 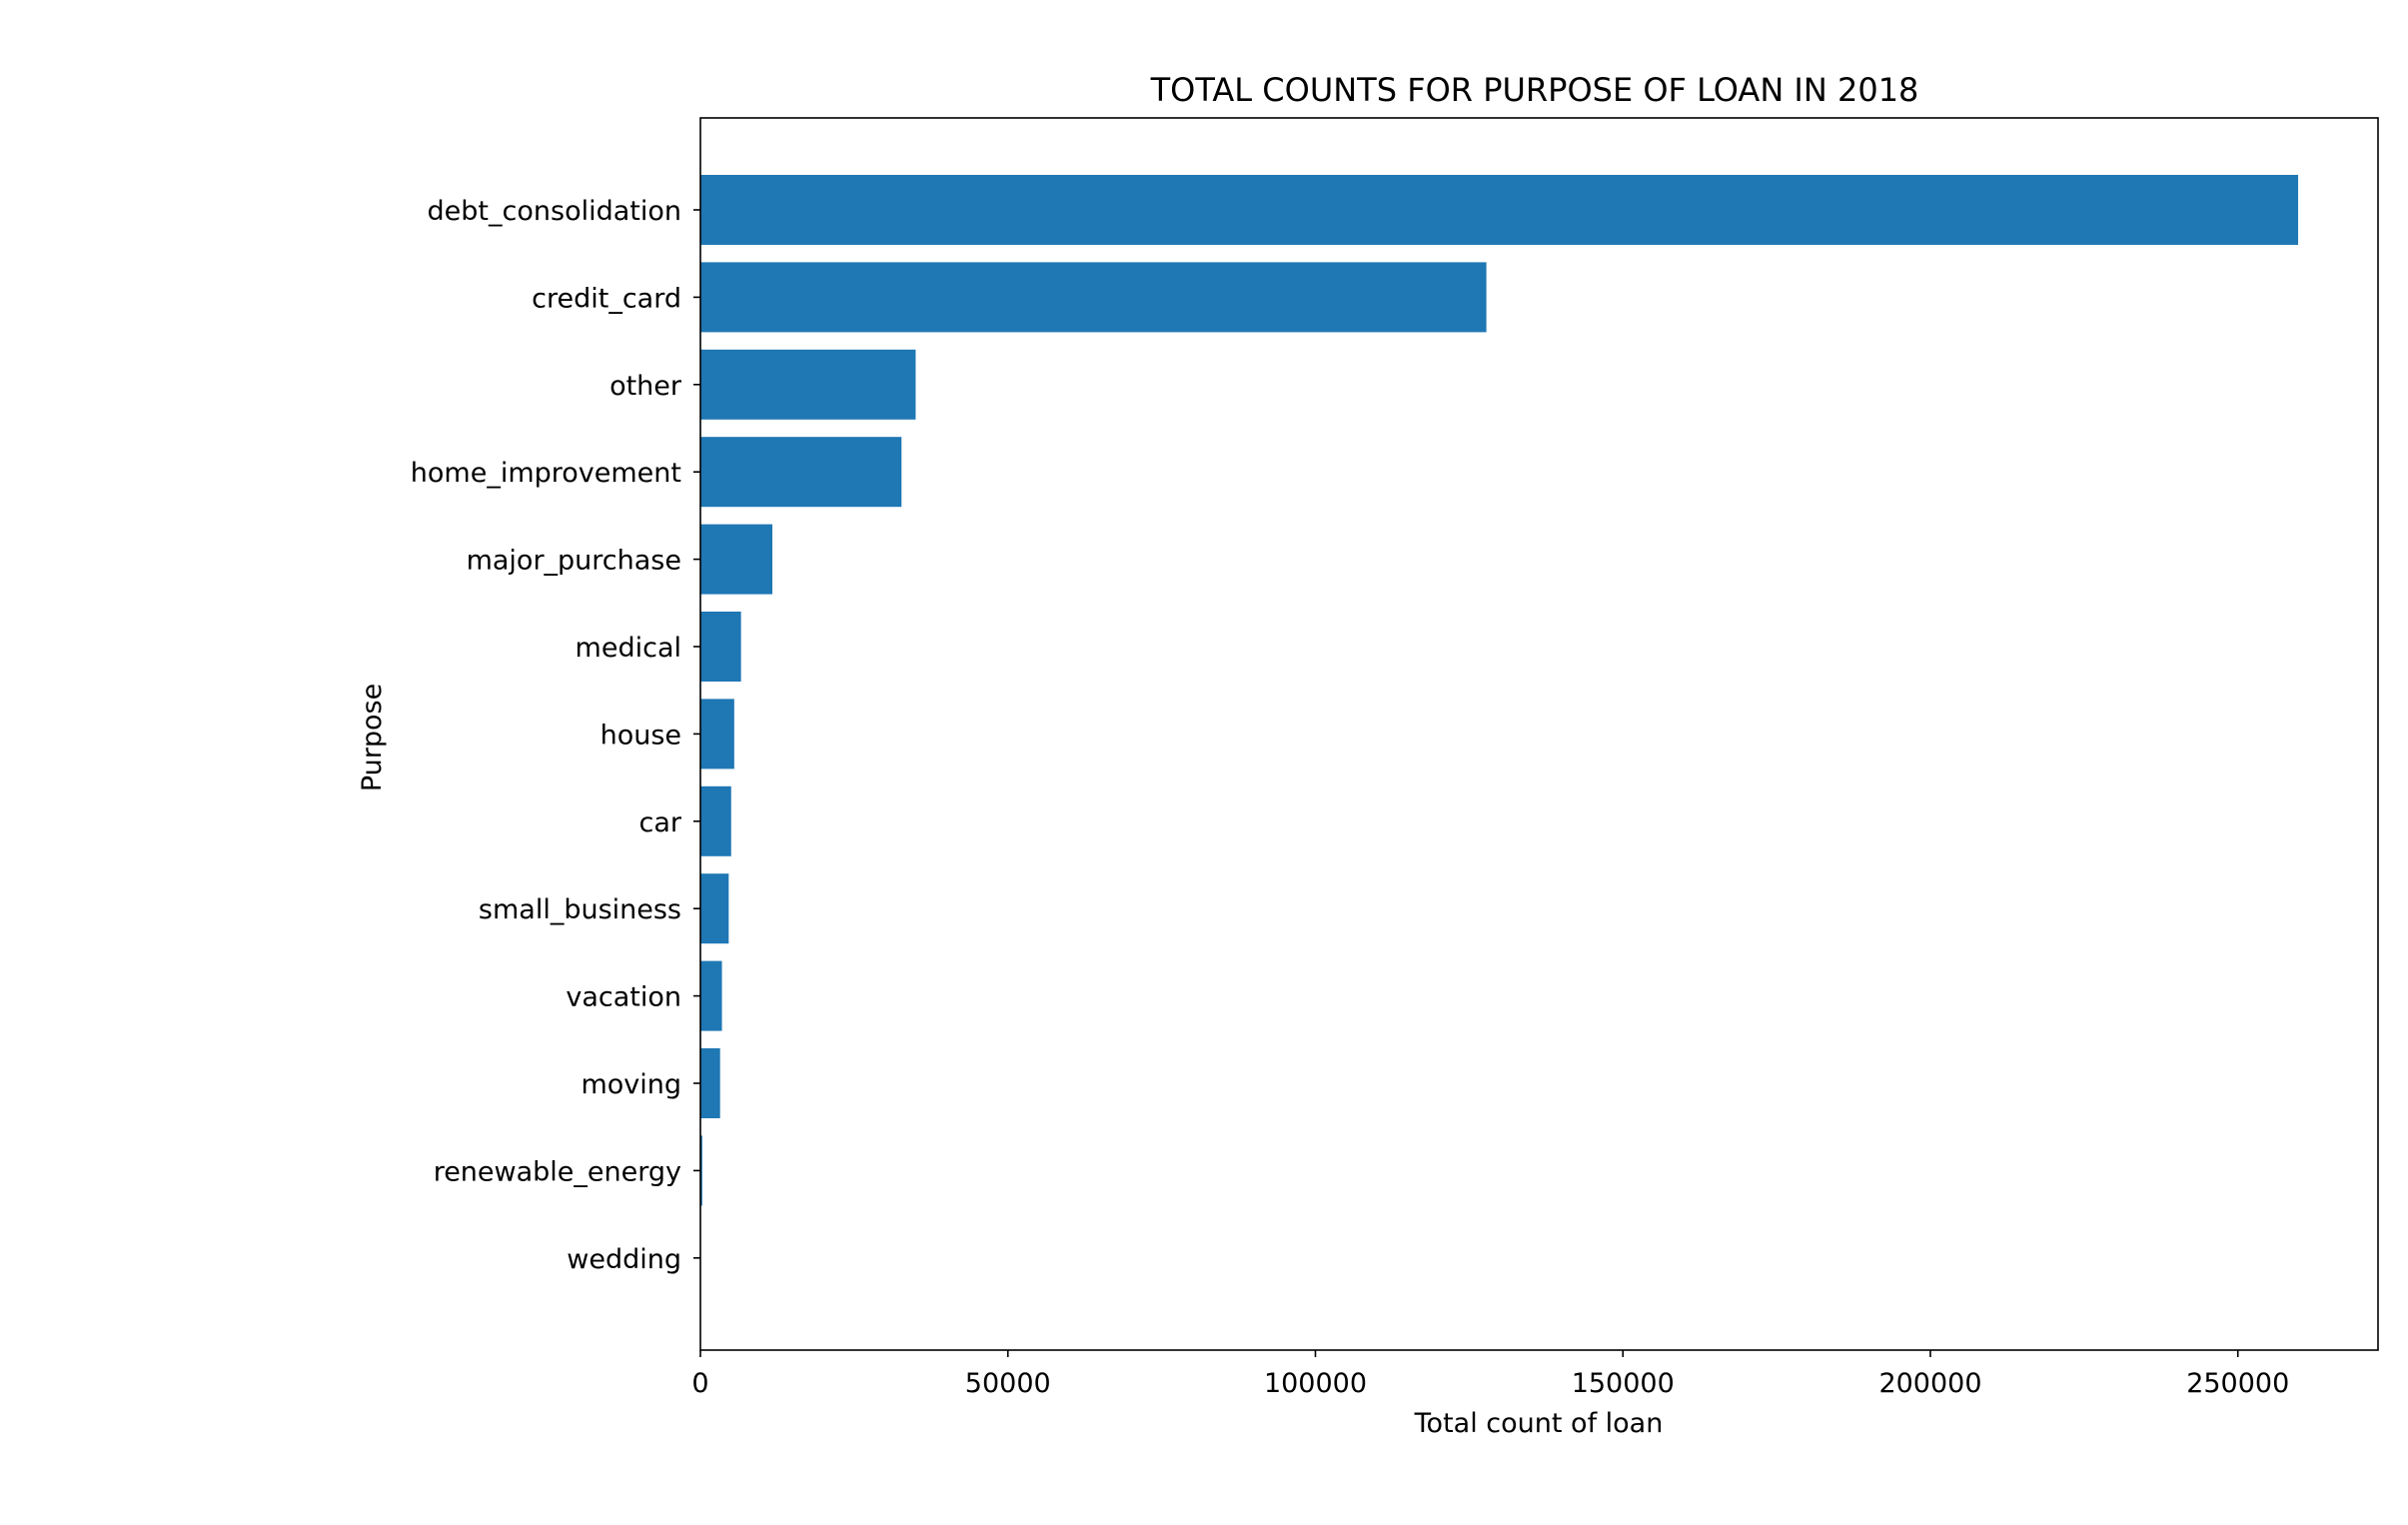 What do you see at coordinates (807, 385) in the screenshot?
I see `bar-other` at bounding box center [807, 385].